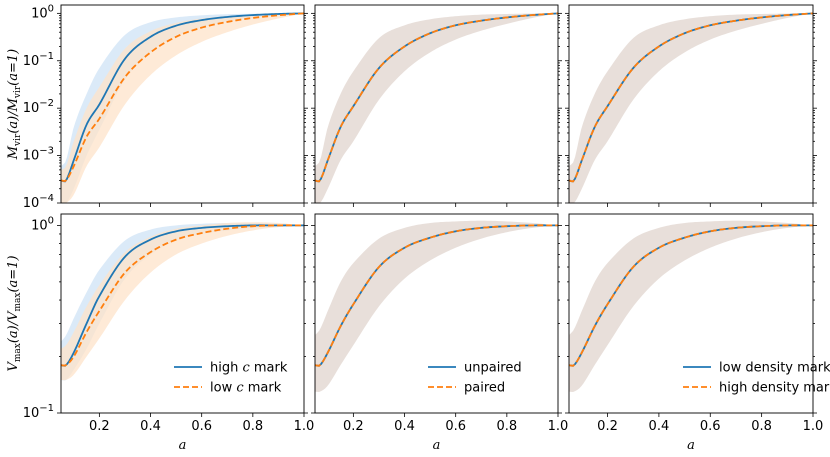 The height and width of the screenshot is (457, 830). Describe the element at coordinates (484, 388) in the screenshot. I see `legend-label: paired` at that location.